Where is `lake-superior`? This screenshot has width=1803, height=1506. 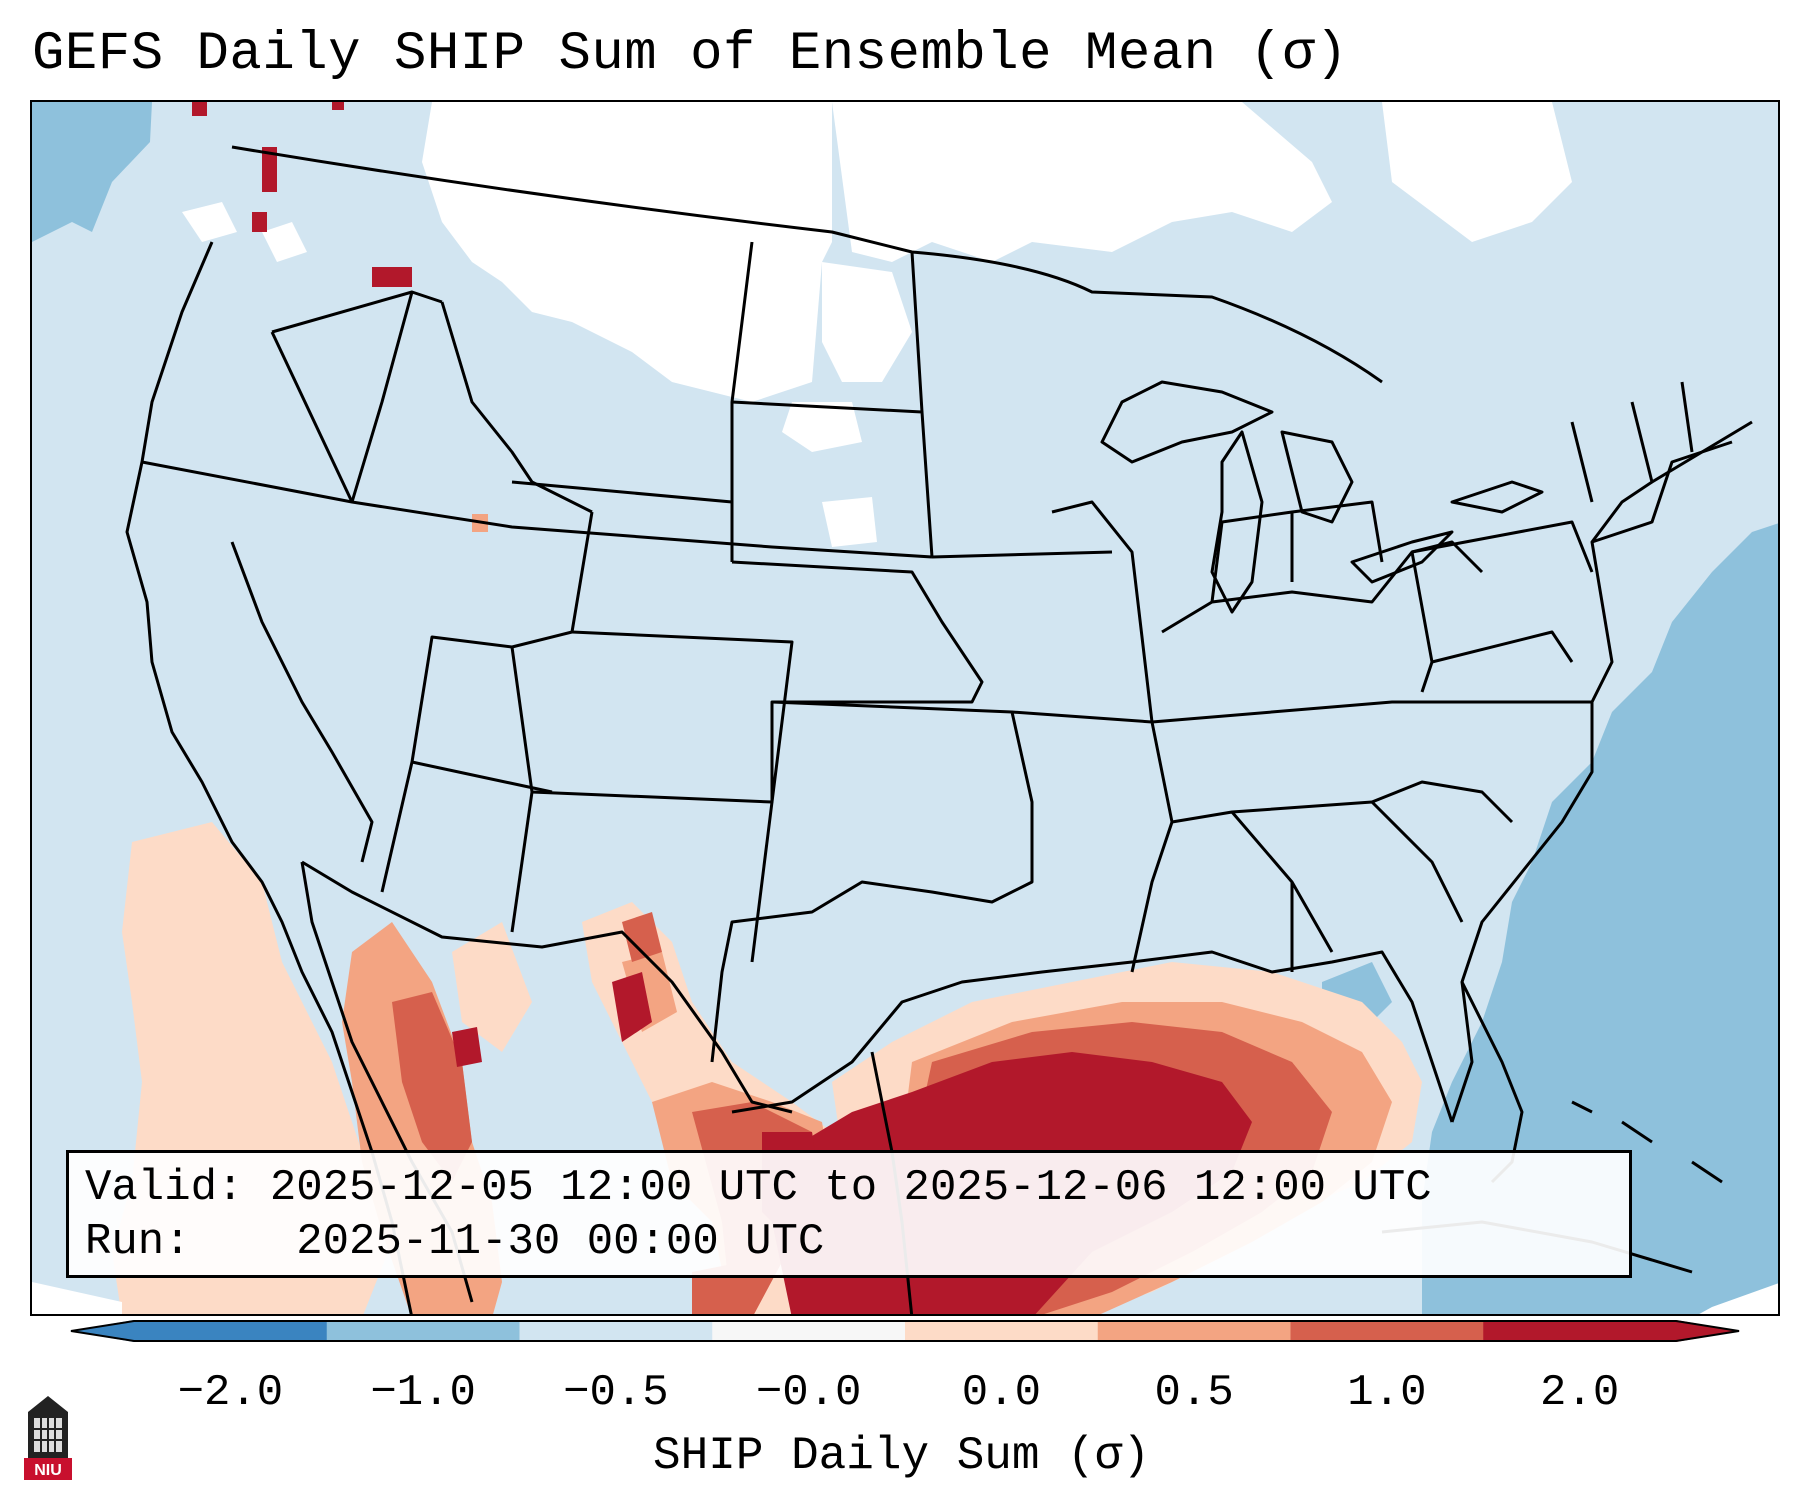 lake-superior is located at coordinates (1187, 422).